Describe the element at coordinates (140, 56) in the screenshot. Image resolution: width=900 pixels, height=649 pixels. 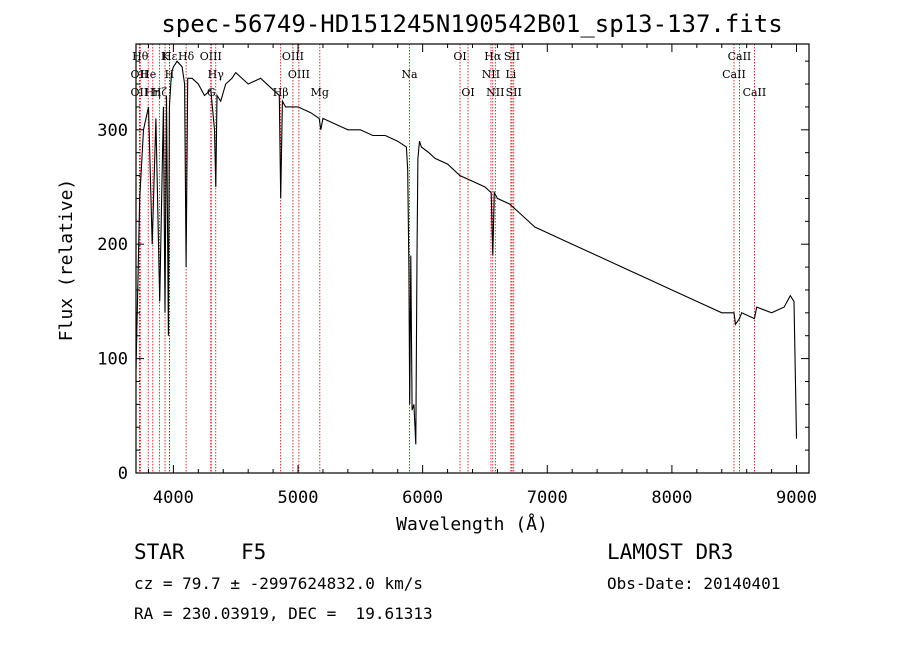
I see `marker-label: Hθ` at that location.